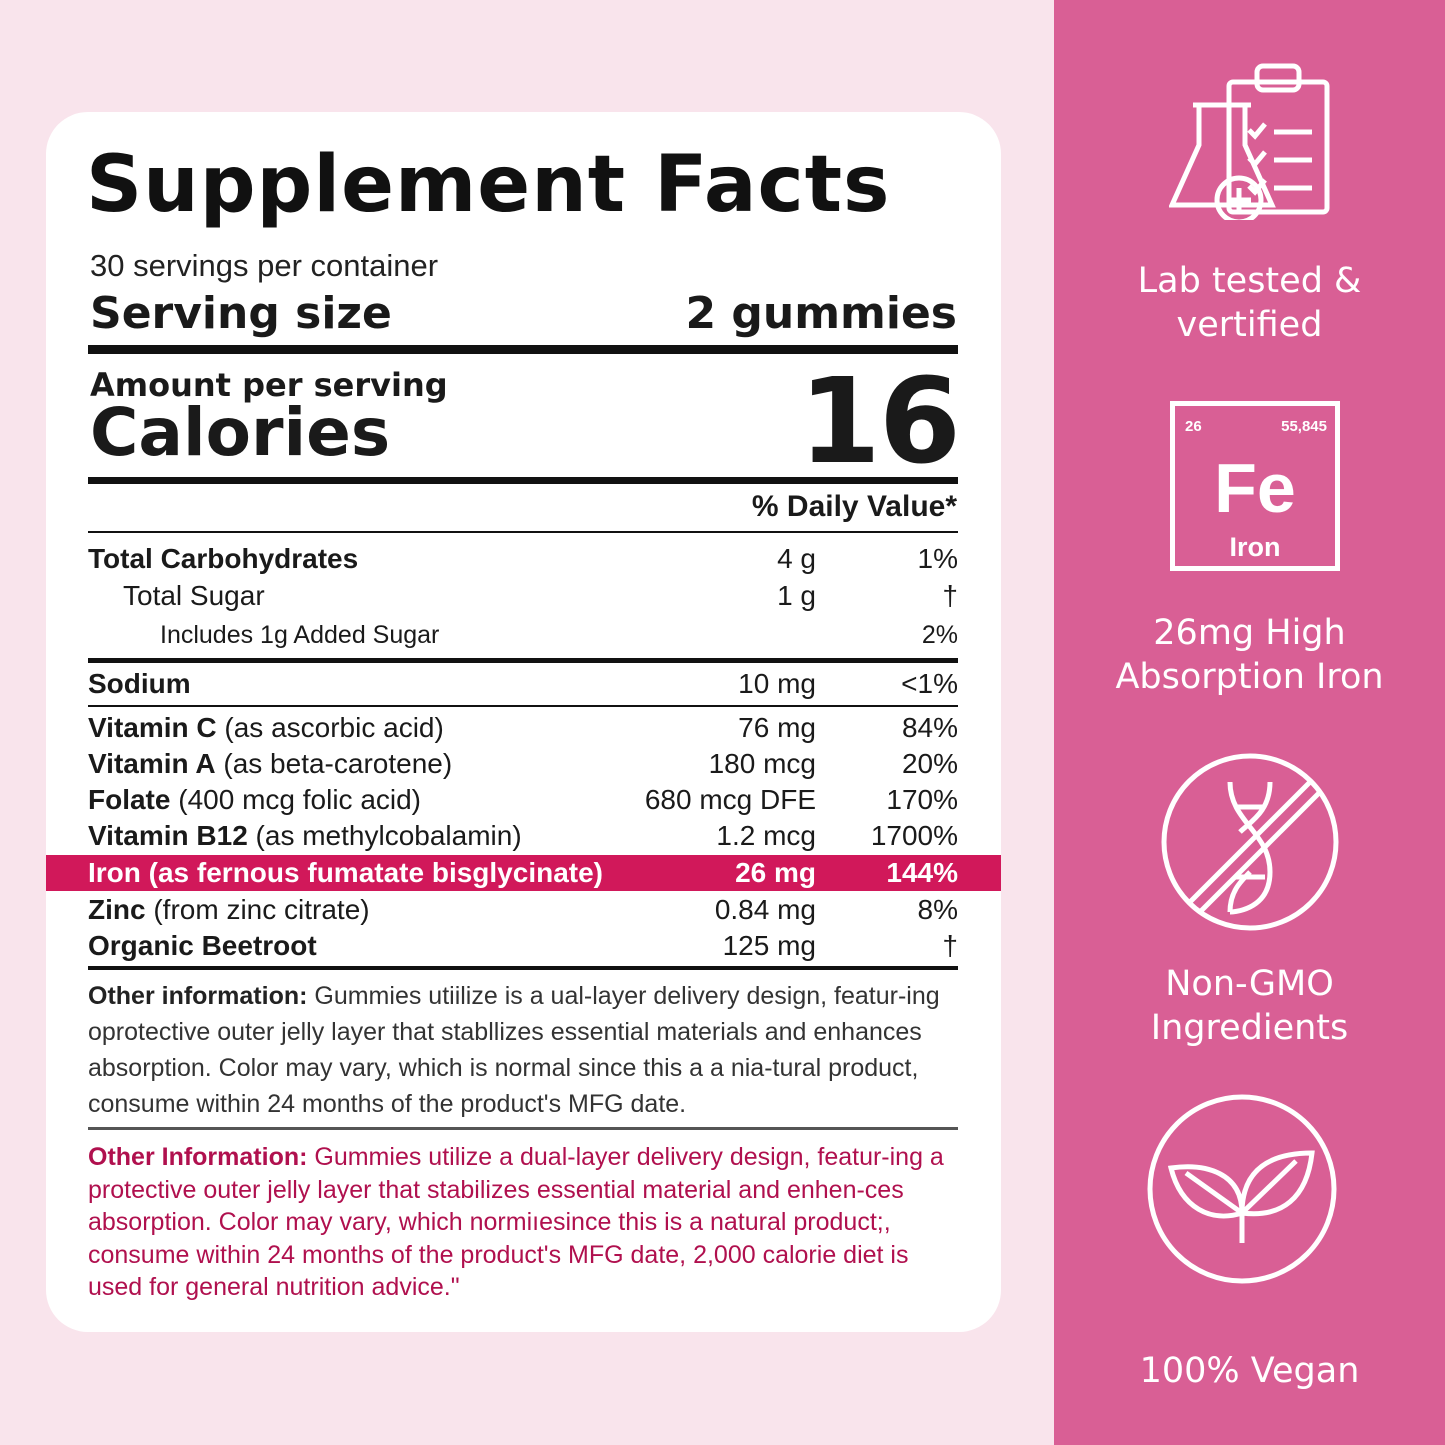  Describe the element at coordinates (769, 945) in the screenshot. I see `nutrient-amount: 125 mg` at that location.